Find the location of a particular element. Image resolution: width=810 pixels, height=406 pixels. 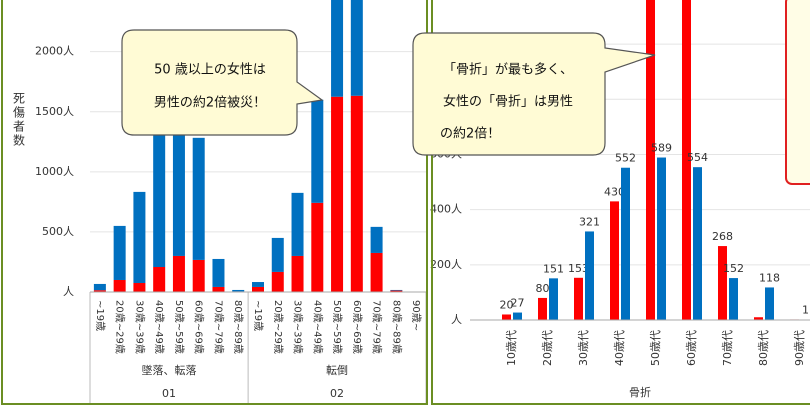

x-tick-label: 90歳~ is located at coordinates (416, 315).